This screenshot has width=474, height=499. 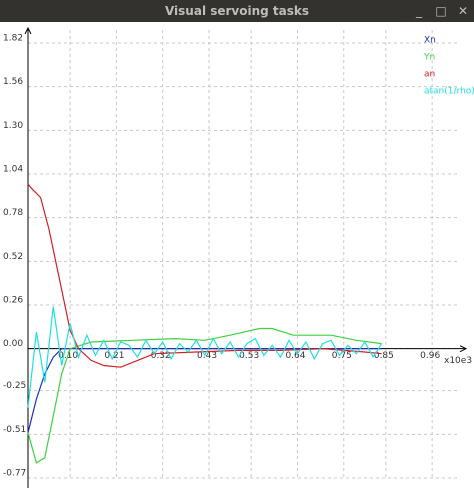 What do you see at coordinates (449, 92) in the screenshot?
I see `legend-label: atan(1/rho)` at bounding box center [449, 92].